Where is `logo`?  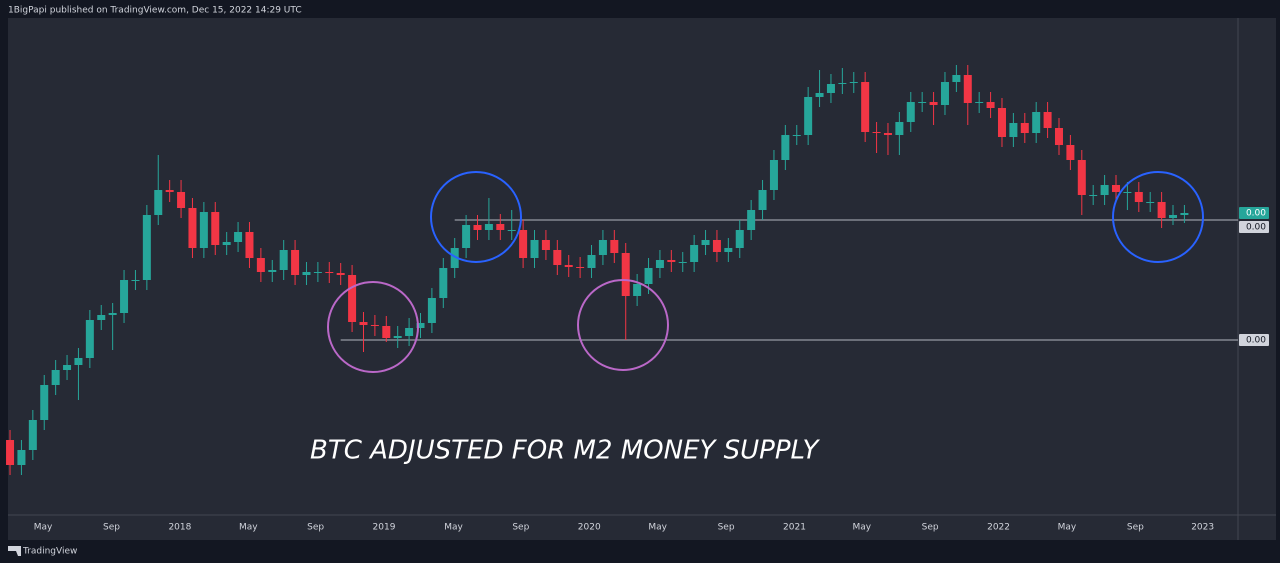
logo is located at coordinates (14, 551).